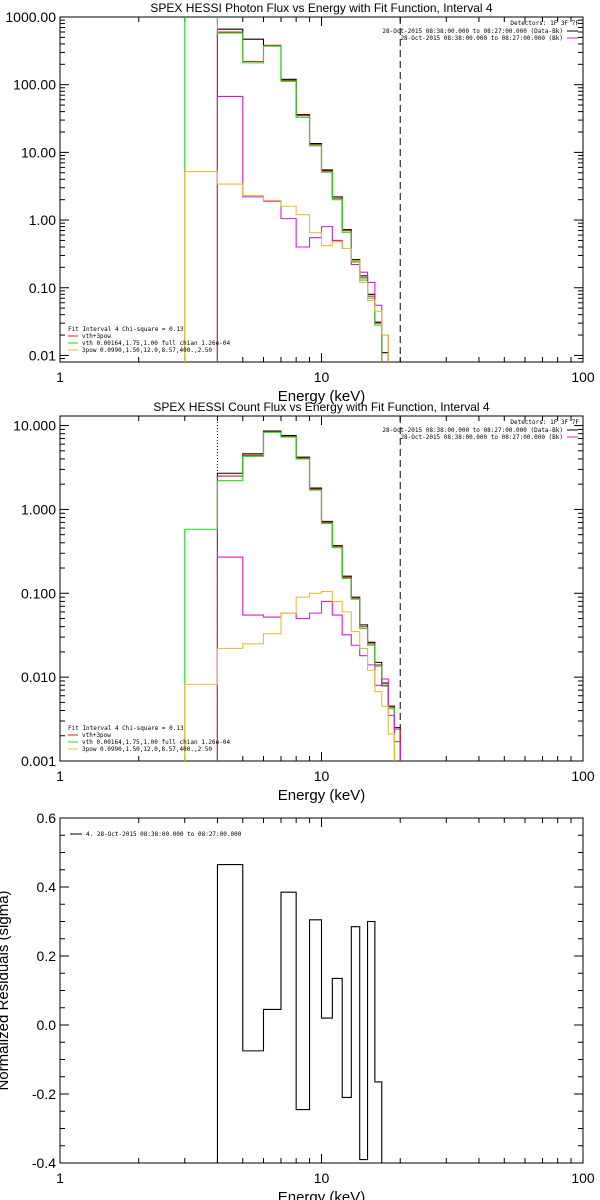 Image resolution: width=600 pixels, height=1200 pixels. Describe the element at coordinates (38, 152) in the screenshot. I see `y-tick-label: 10.00` at that location.